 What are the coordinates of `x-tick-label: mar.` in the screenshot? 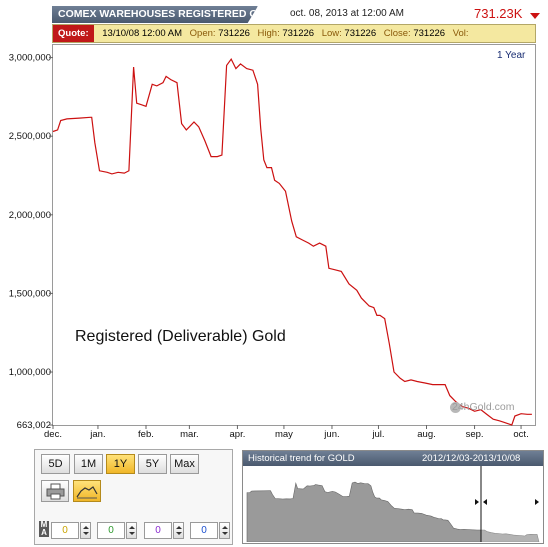 It's located at (189, 434).